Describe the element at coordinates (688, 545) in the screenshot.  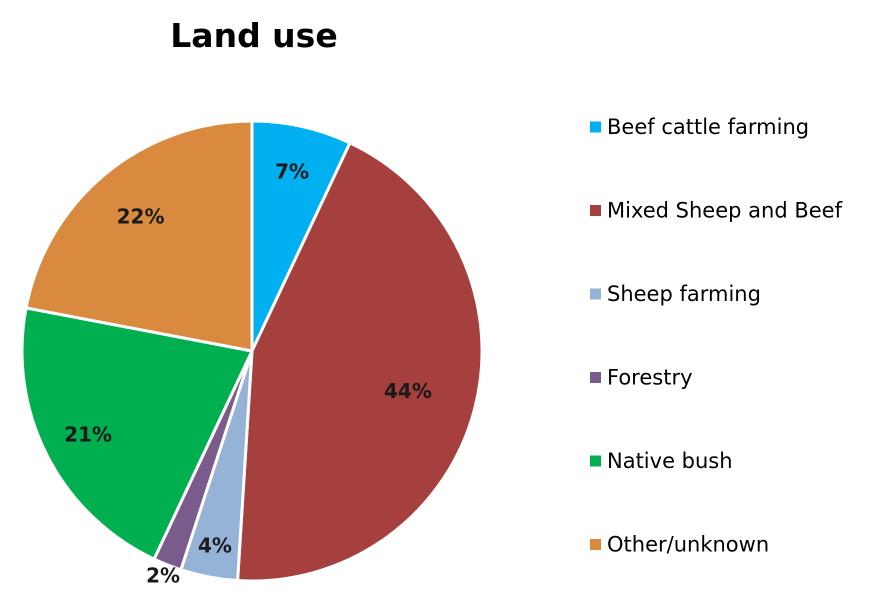
I see `legend-label-other-unknown: Other/unknown` at that location.